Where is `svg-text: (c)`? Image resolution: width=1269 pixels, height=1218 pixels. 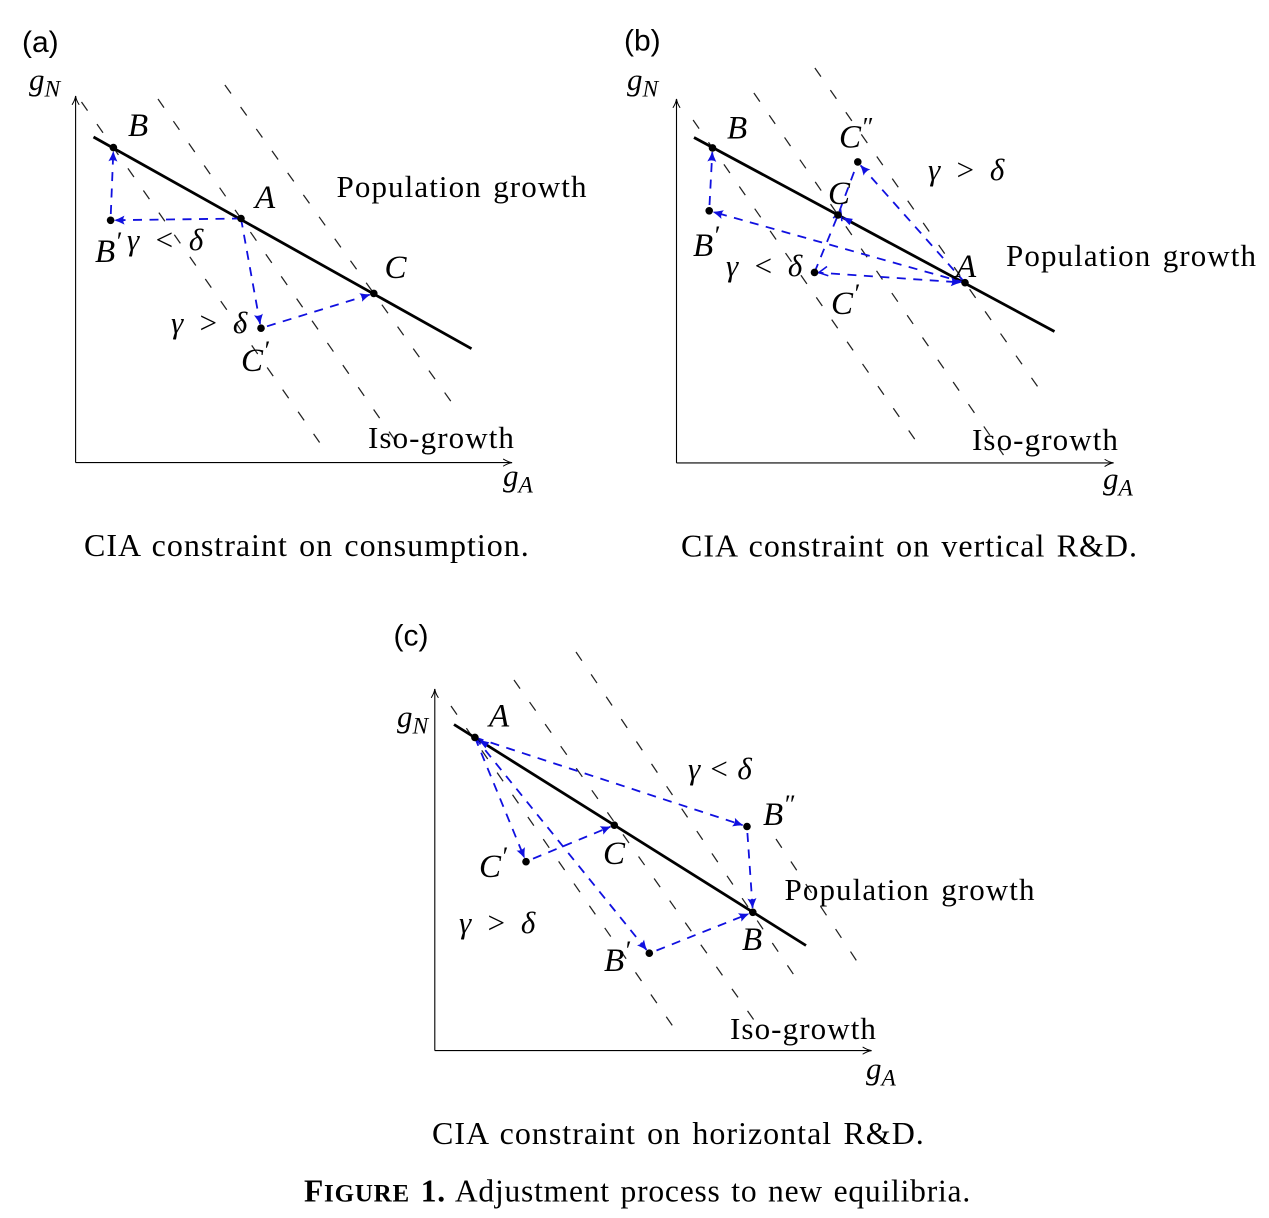 svg-text: (c) is located at coordinates (411, 636).